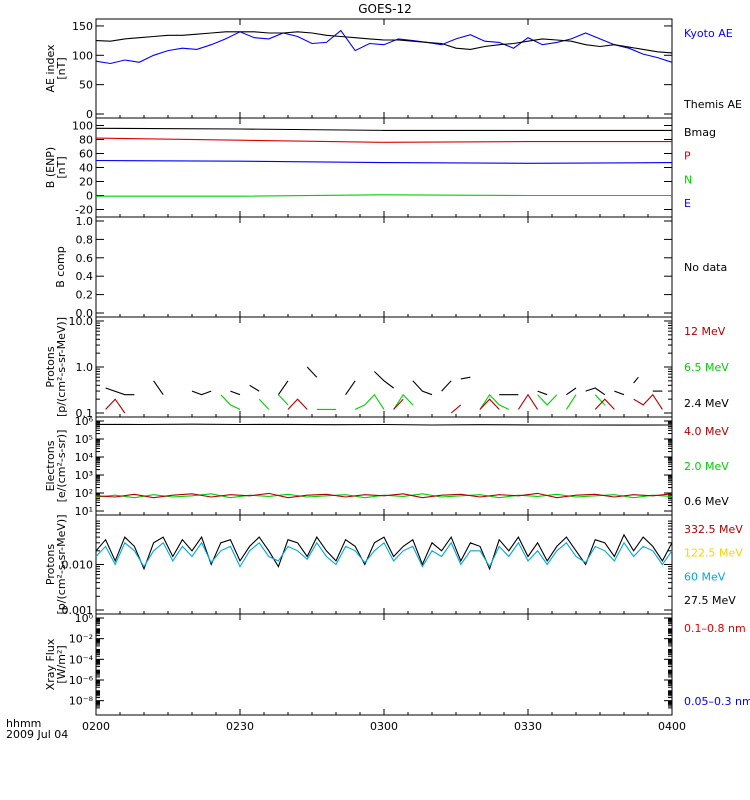 This screenshot has width=750, height=800. Describe the element at coordinates (705, 576) in the screenshot. I see `legend-entry: 60 MeV` at that location.